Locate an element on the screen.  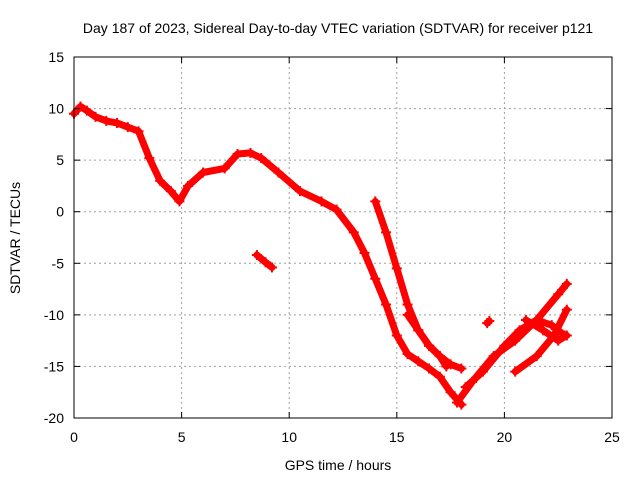
x-tick-label: 5 is located at coordinates (182, 437).